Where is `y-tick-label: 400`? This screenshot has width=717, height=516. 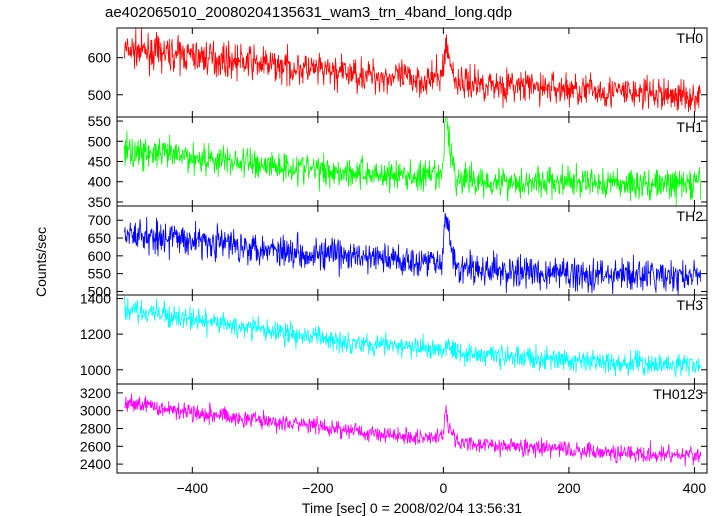
y-tick-label: 400 is located at coordinates (100, 182).